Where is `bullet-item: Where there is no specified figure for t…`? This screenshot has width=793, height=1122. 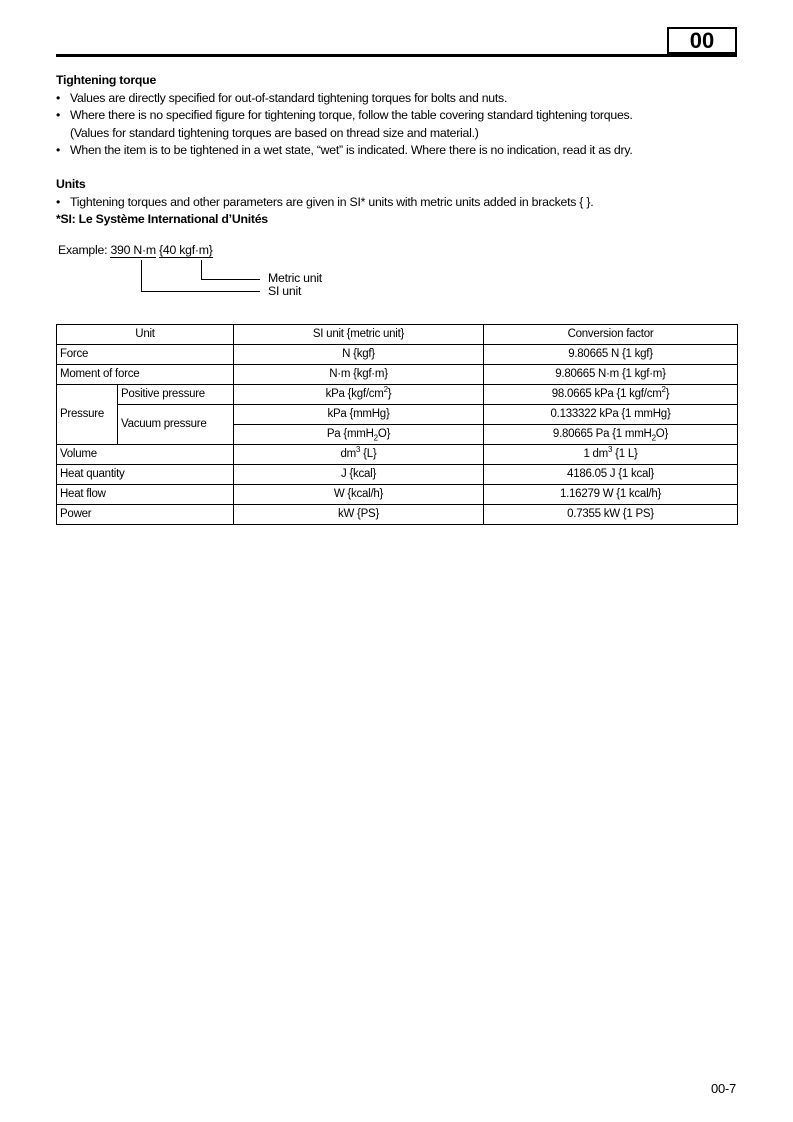
bullet-item: Where there is no specified figure for t… is located at coordinates (344, 116).